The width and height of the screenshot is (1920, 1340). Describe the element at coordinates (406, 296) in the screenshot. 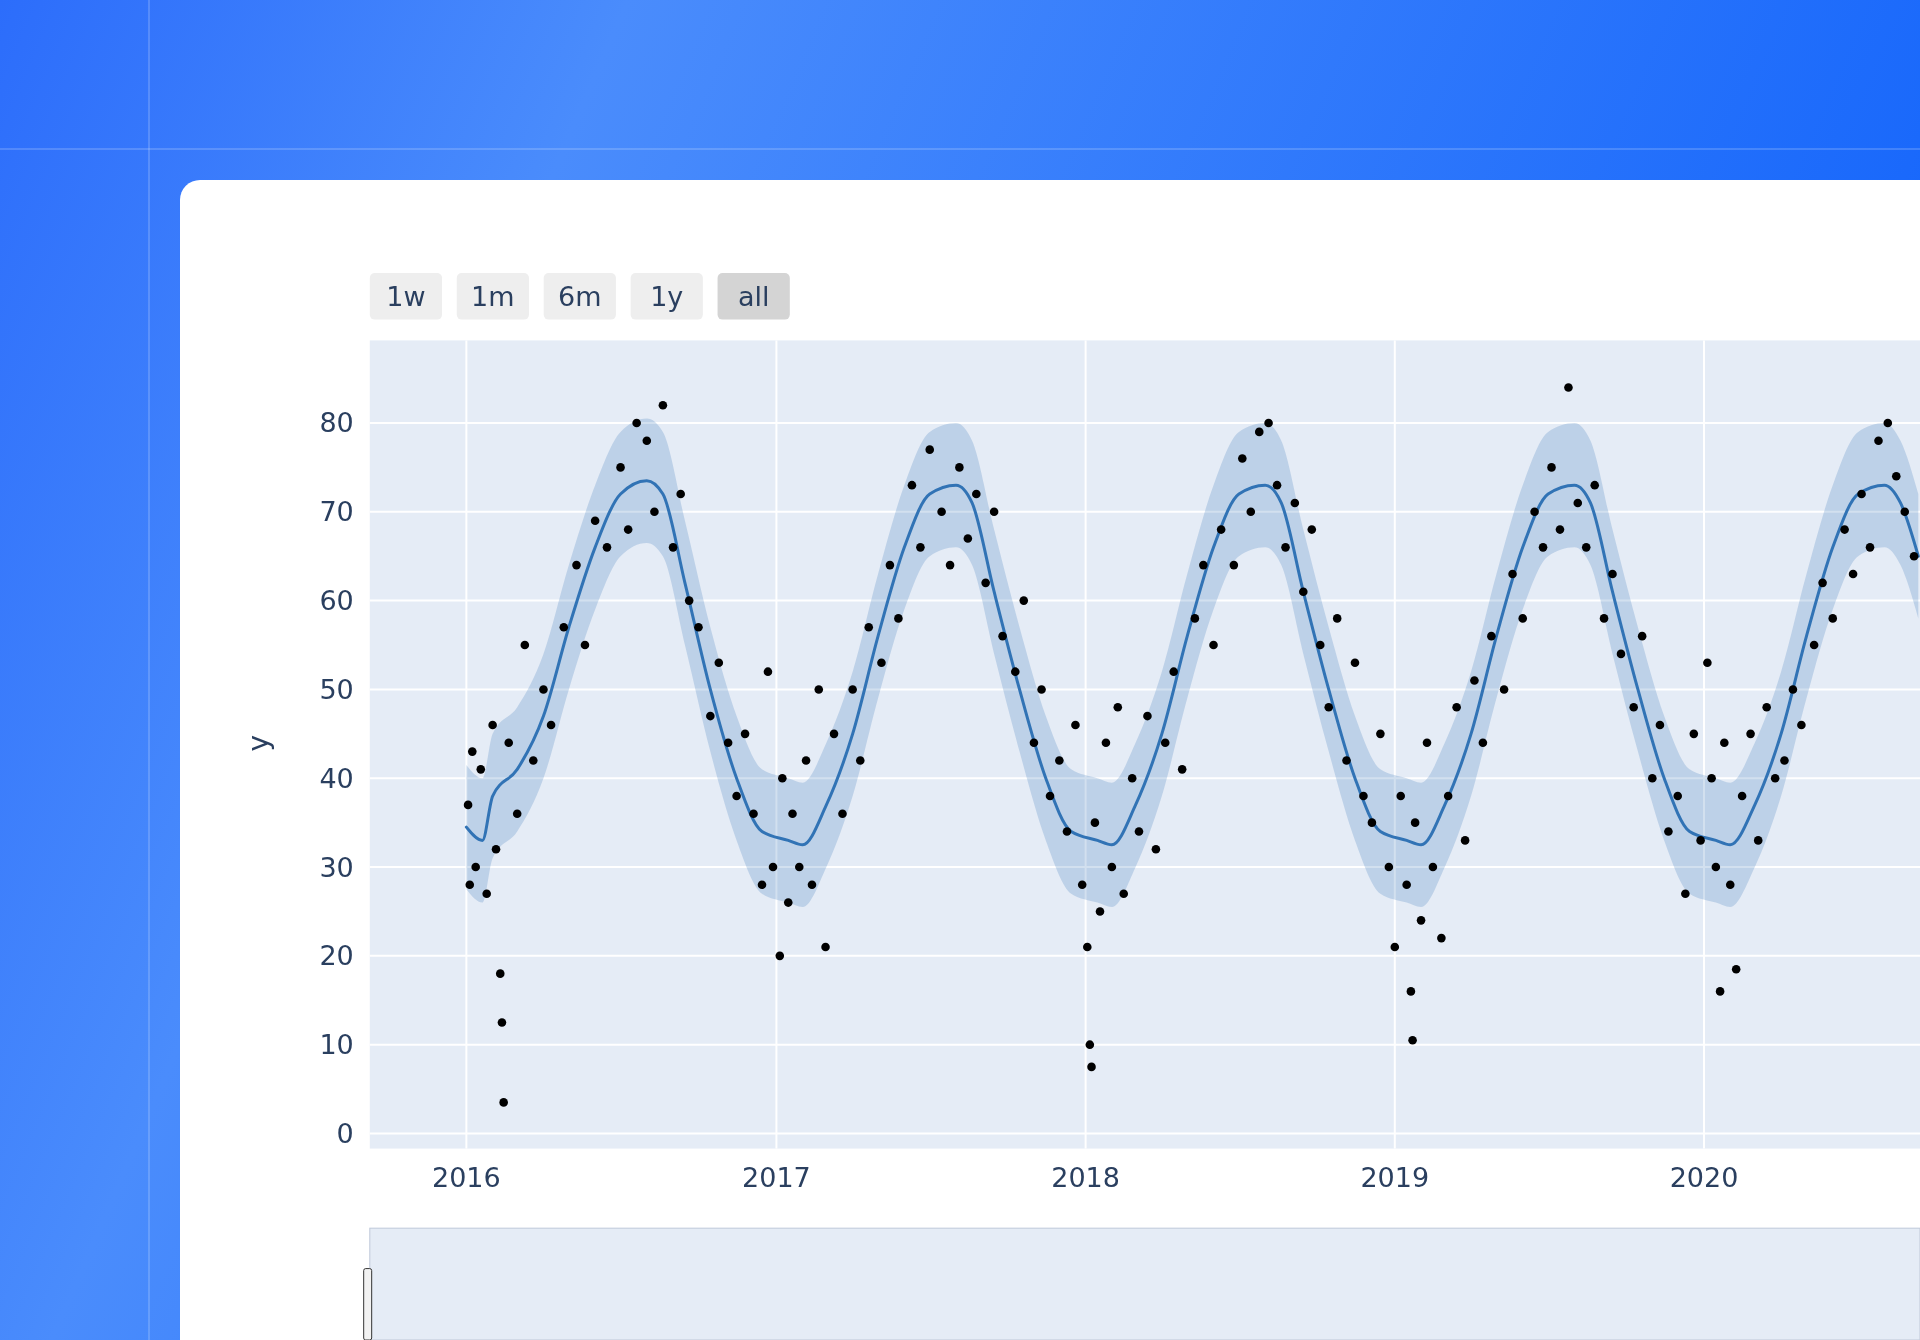

I see `range-button: 1w` at that location.